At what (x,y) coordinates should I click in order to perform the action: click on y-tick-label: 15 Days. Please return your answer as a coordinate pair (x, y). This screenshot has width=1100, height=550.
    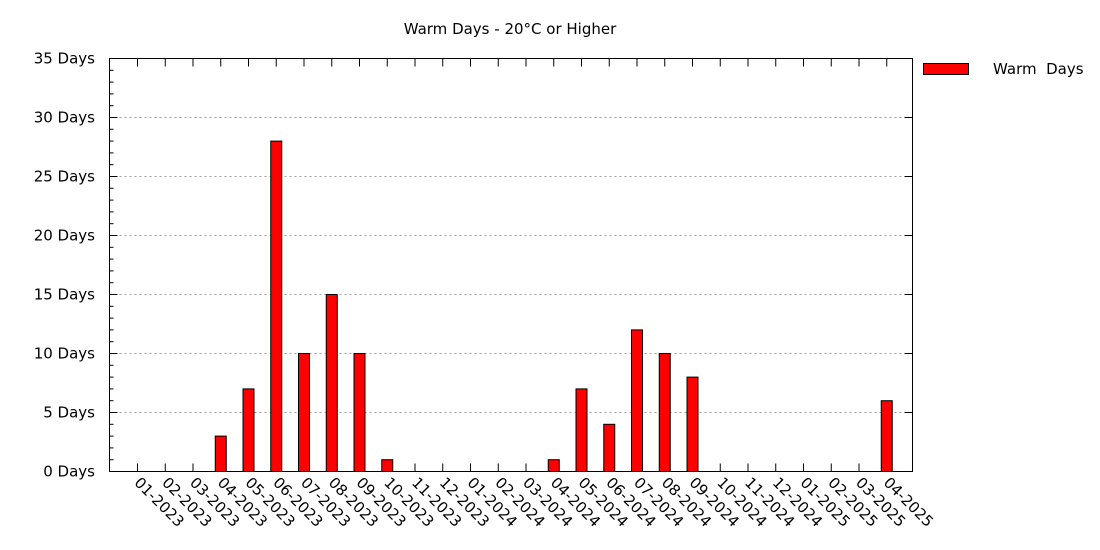
    Looking at the image, I should click on (64, 295).